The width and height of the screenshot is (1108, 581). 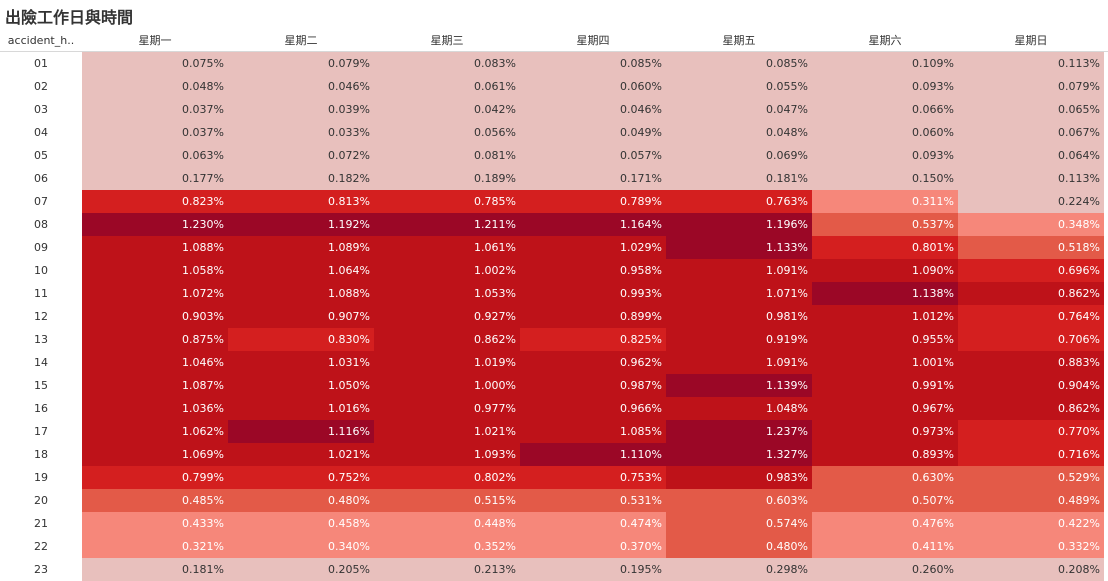 What do you see at coordinates (885, 546) in the screenshot?
I see `heatmap-cell: 0.411%` at bounding box center [885, 546].